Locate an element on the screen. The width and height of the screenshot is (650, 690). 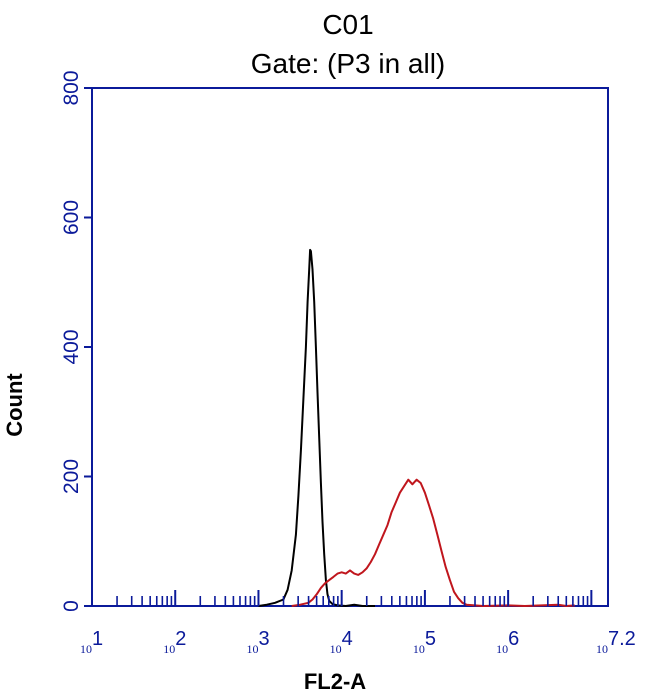
x-minor-ticks is located at coordinates (350, 598).